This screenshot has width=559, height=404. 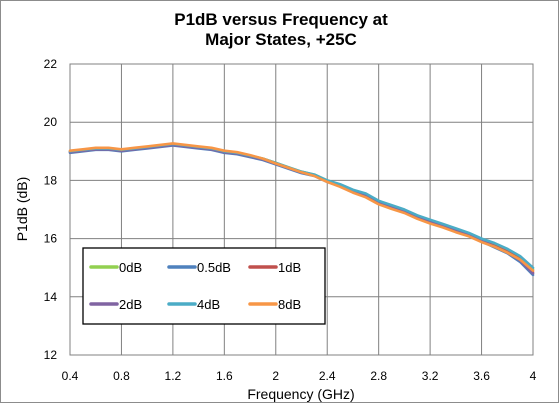 What do you see at coordinates (51, 297) in the screenshot?
I see `y-tick-label: 14` at bounding box center [51, 297].